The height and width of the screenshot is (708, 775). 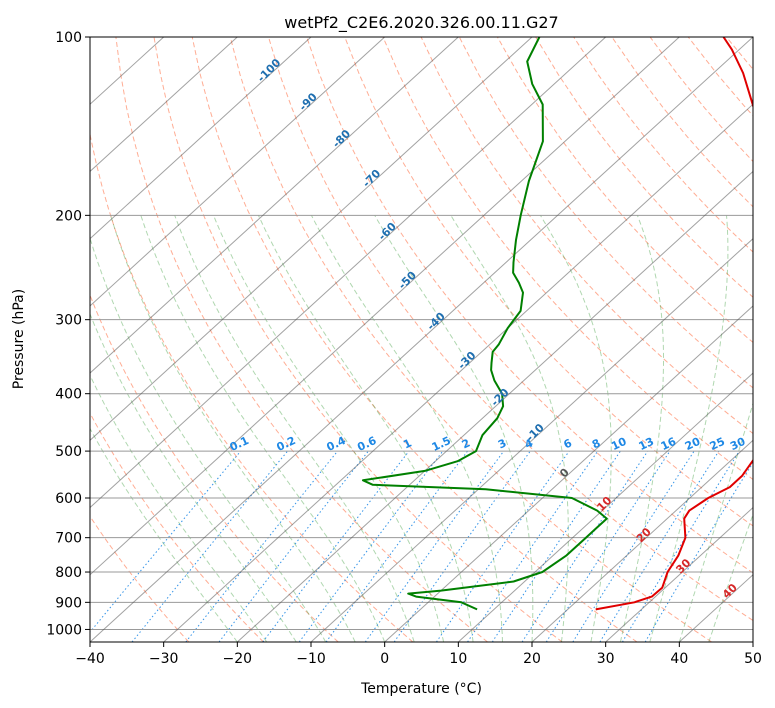 What do you see at coordinates (669, 444) in the screenshot?
I see `mixing-ratio-label: 16` at bounding box center [669, 444].